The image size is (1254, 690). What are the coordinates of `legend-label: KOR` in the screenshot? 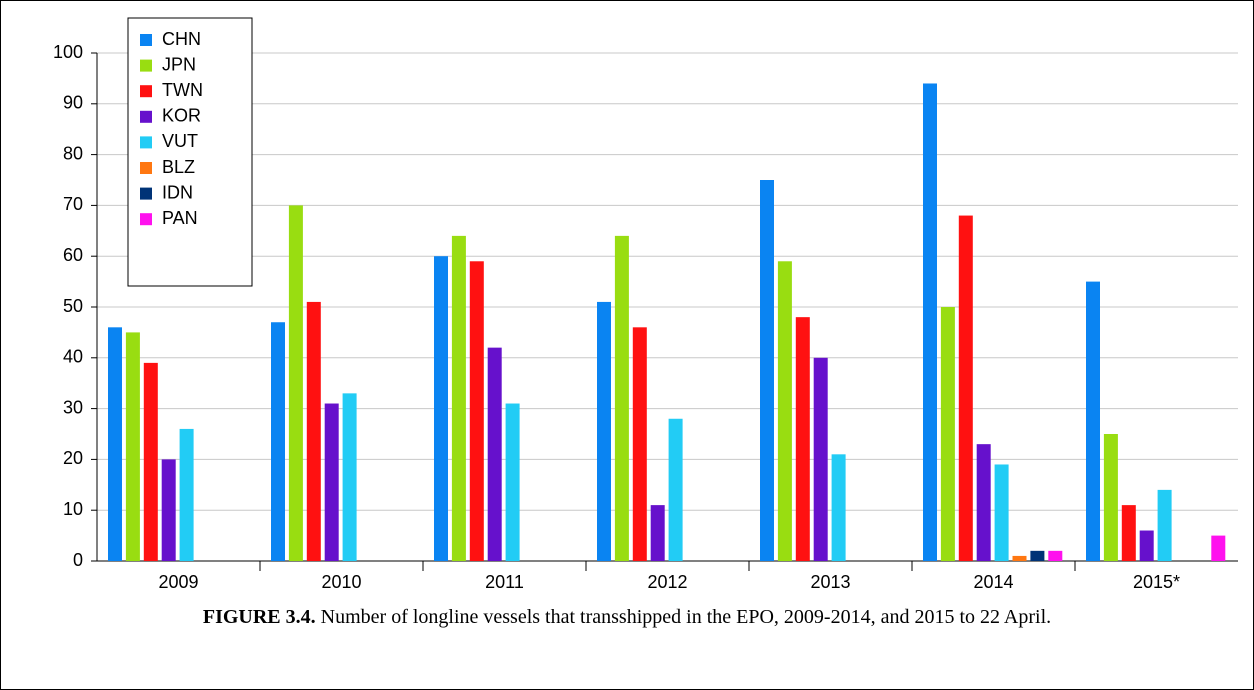 It's located at (181, 116).